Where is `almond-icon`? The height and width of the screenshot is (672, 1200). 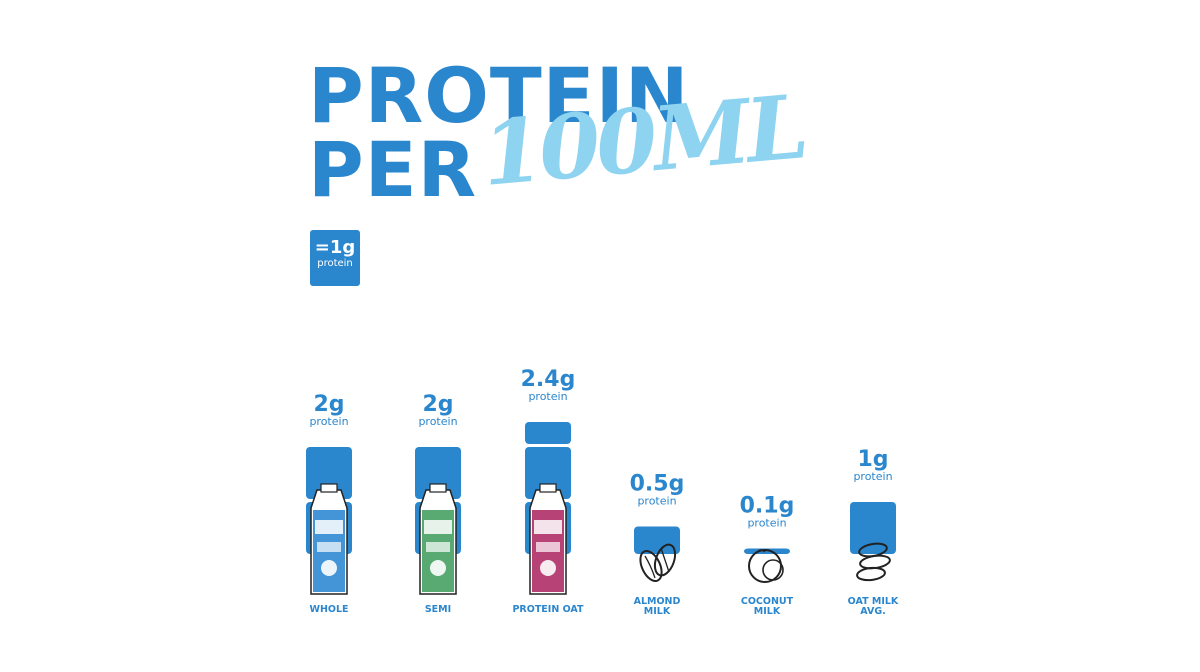 almond-icon is located at coordinates (658, 562).